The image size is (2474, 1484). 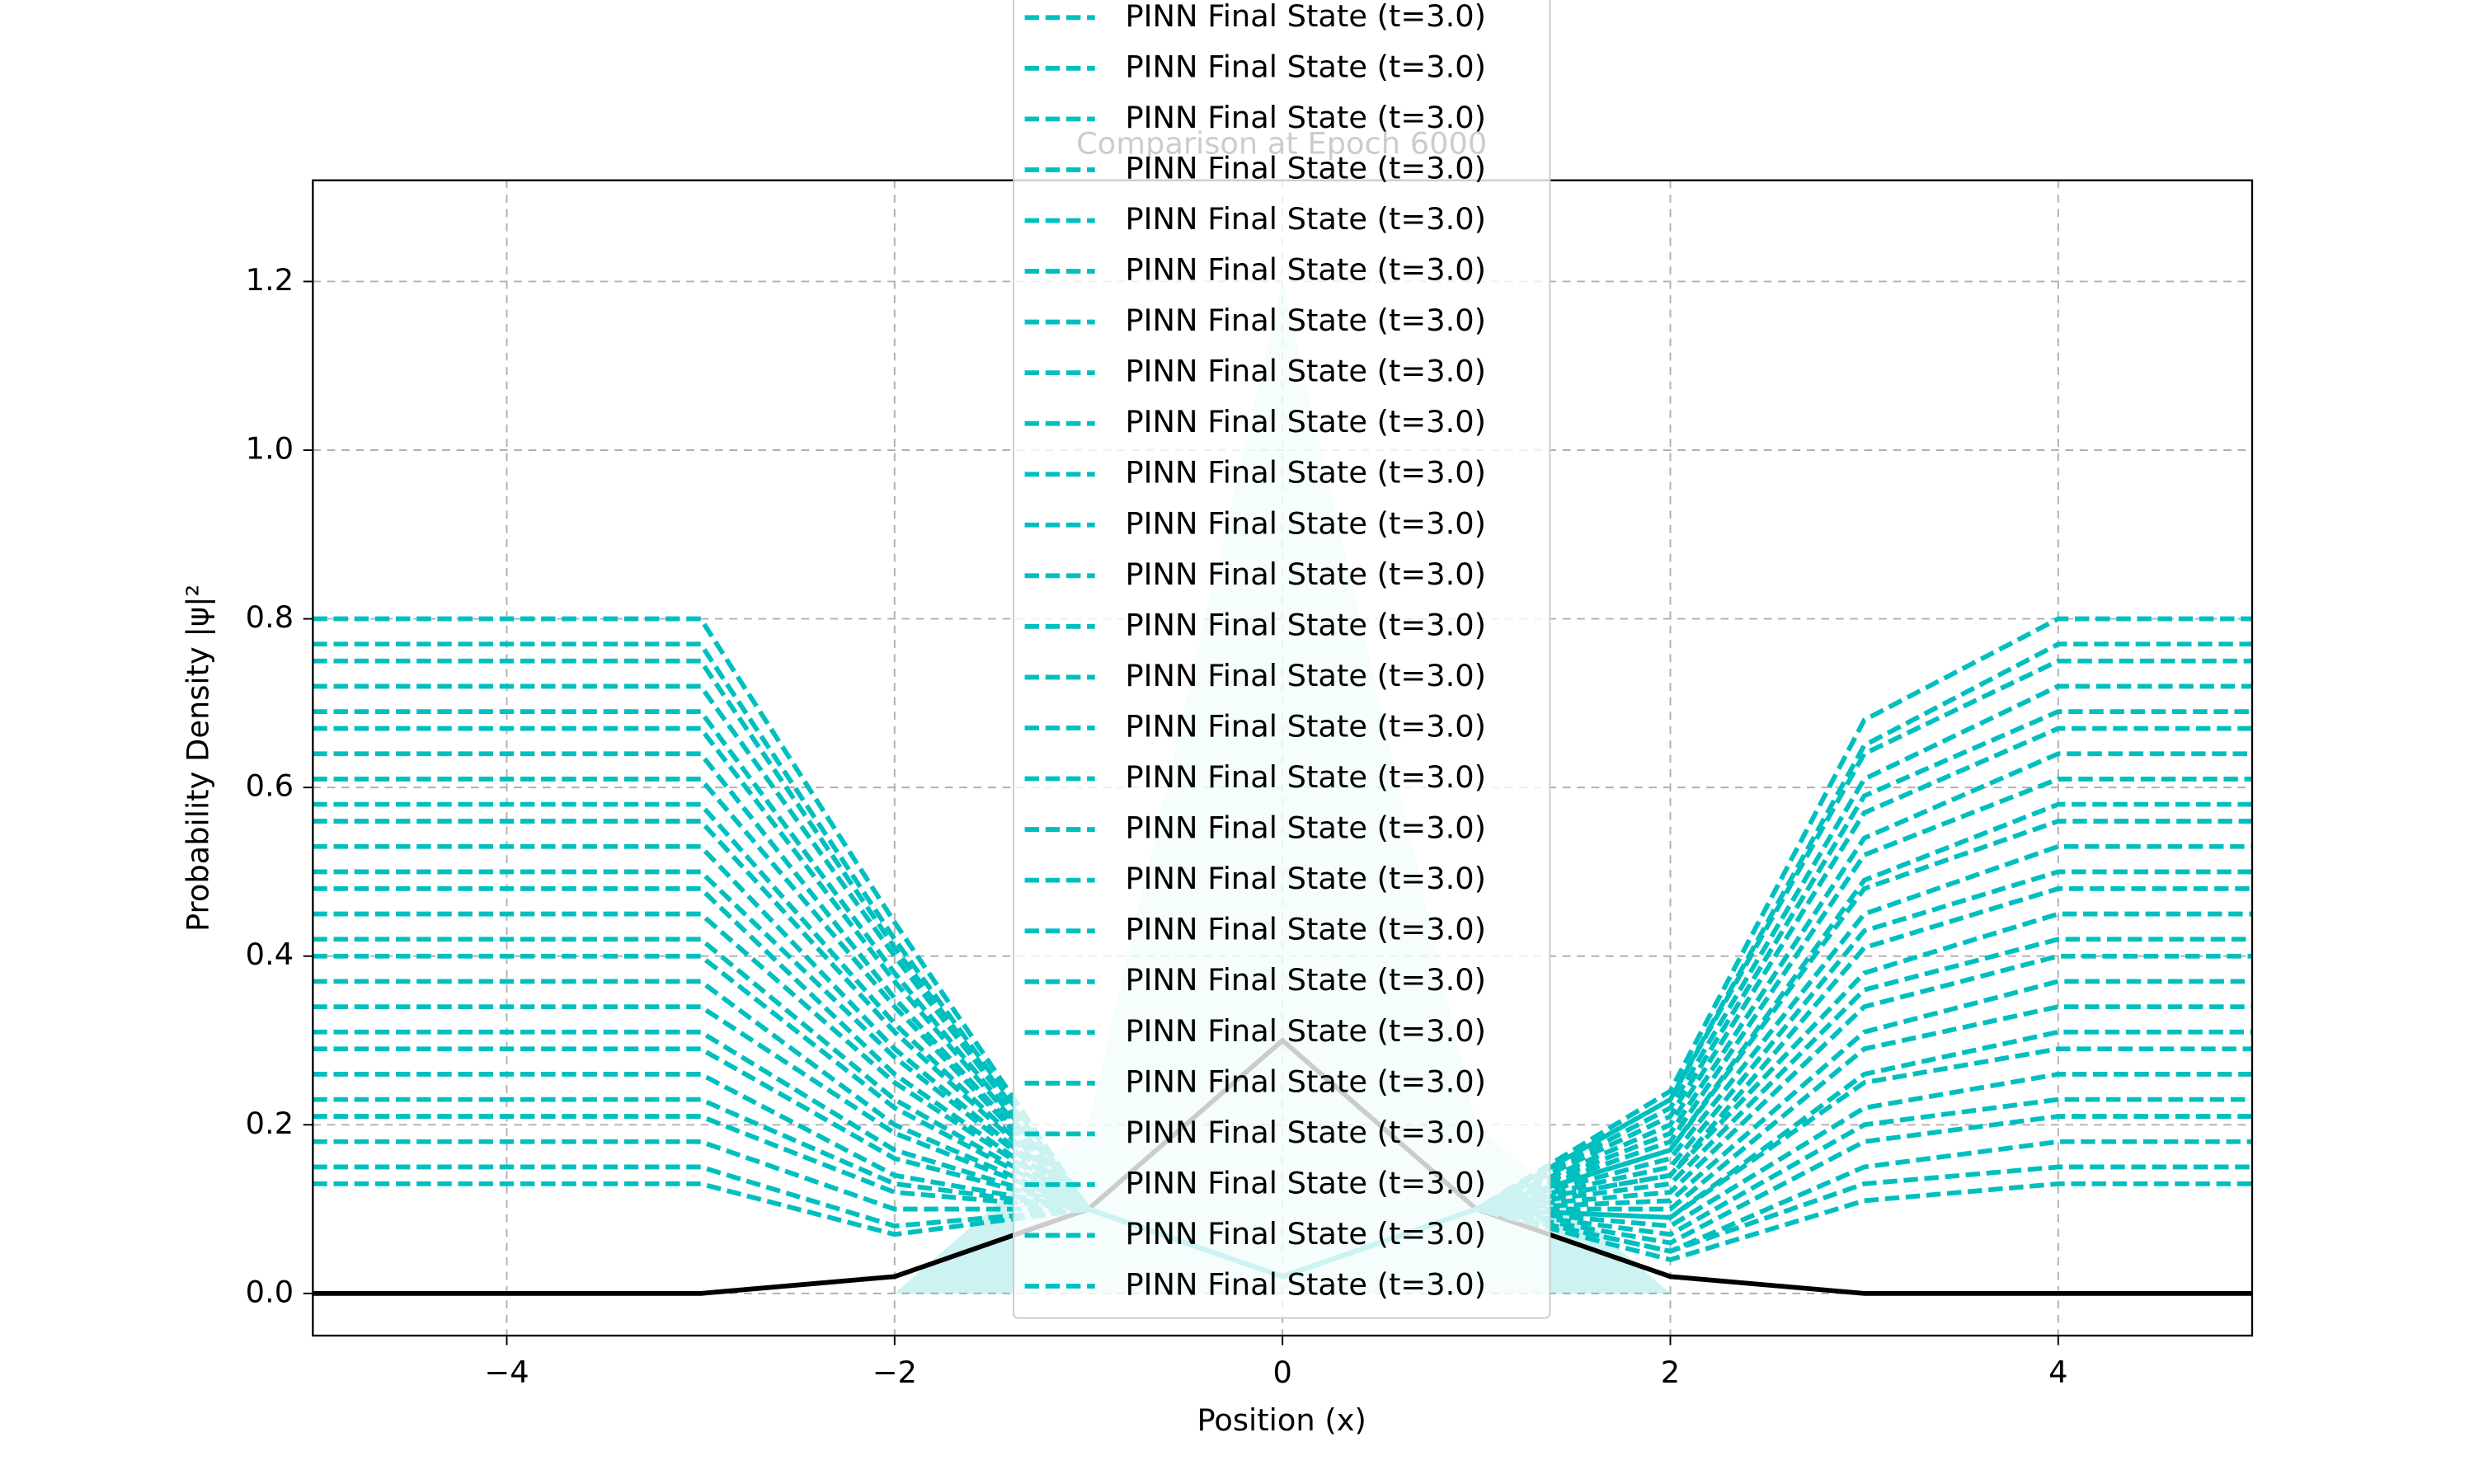 I want to click on y-tick-label: 0.8, so click(x=270, y=617).